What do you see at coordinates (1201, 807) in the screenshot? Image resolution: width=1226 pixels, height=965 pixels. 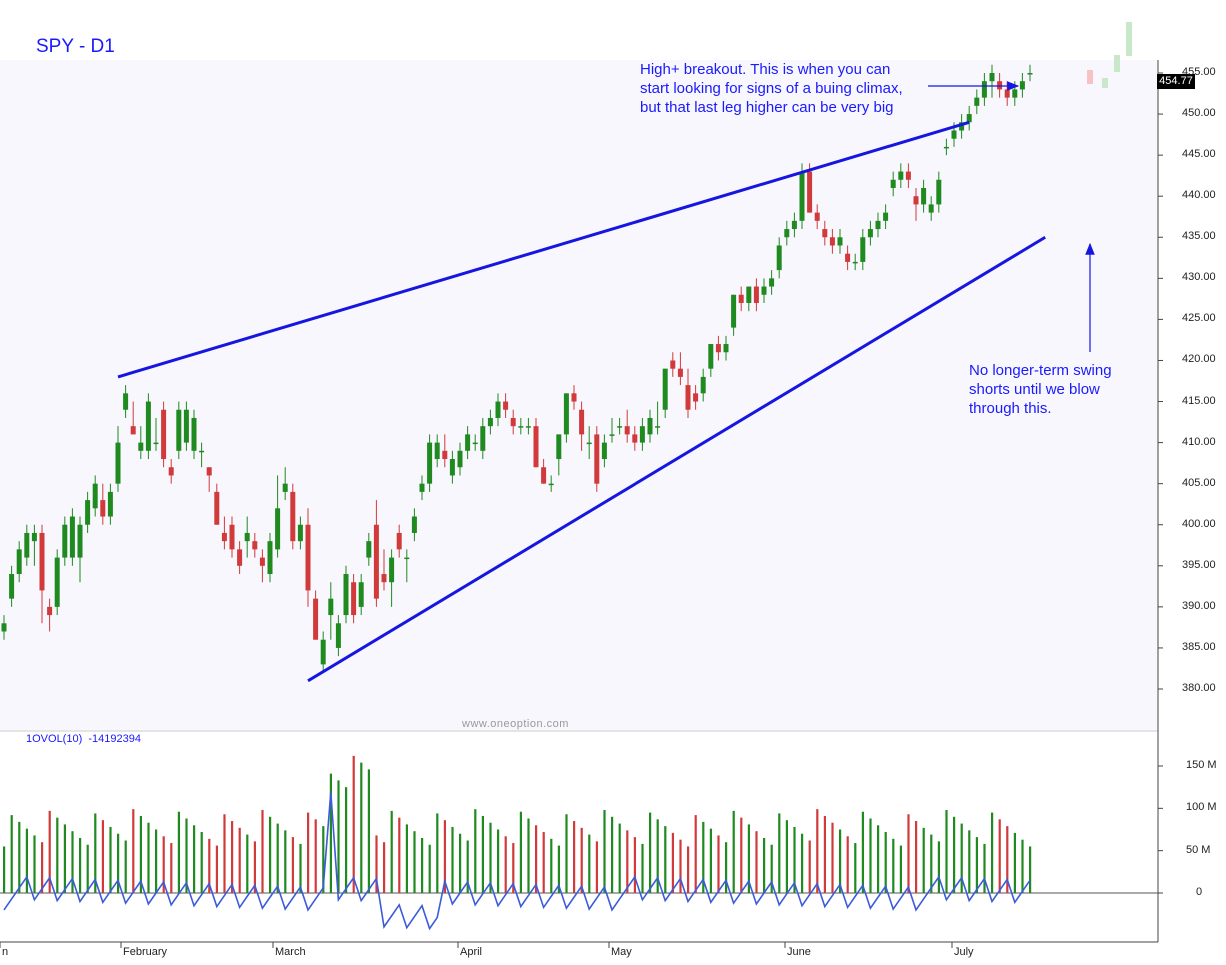 I see `volume-tick-label: 100 M` at bounding box center [1201, 807].